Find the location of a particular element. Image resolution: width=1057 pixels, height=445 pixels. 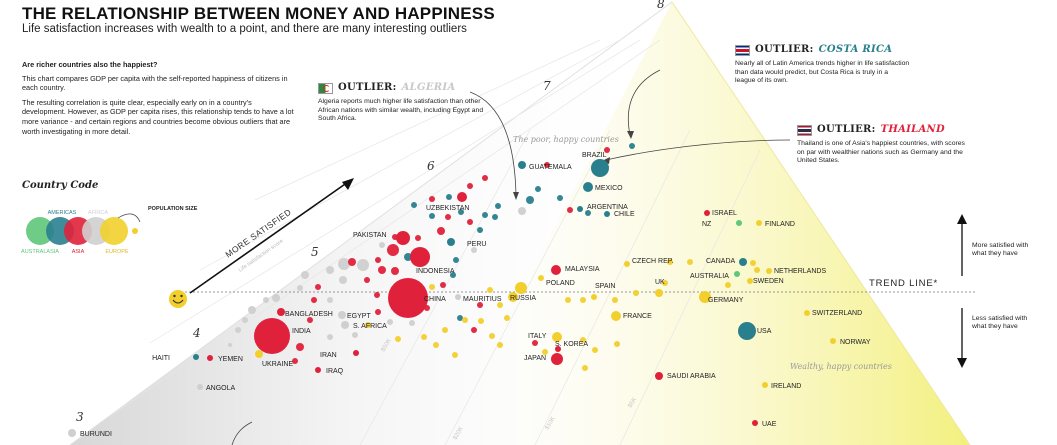

down-arrowhead is located at coordinates (962, 363).